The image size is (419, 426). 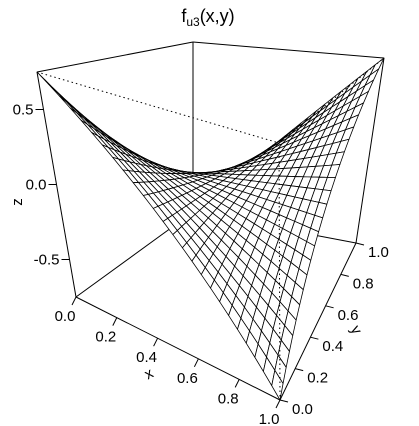 I want to click on y-axis-label: y, so click(x=356, y=330).